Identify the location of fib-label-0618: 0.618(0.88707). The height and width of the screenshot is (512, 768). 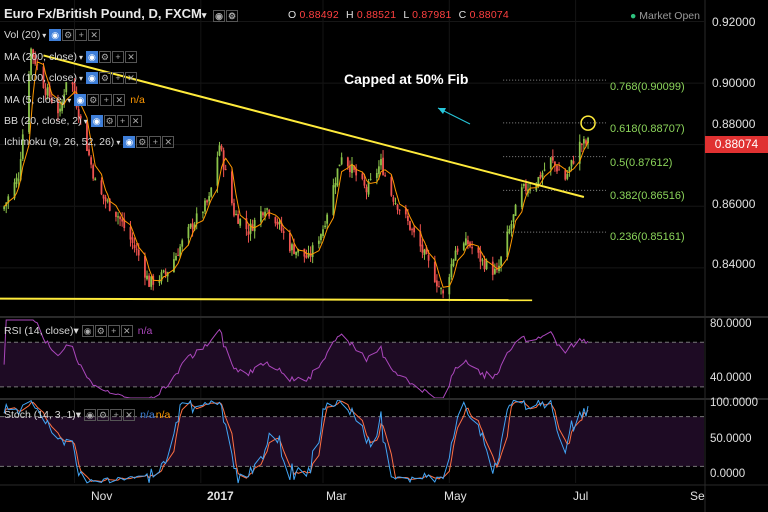
(647, 129).